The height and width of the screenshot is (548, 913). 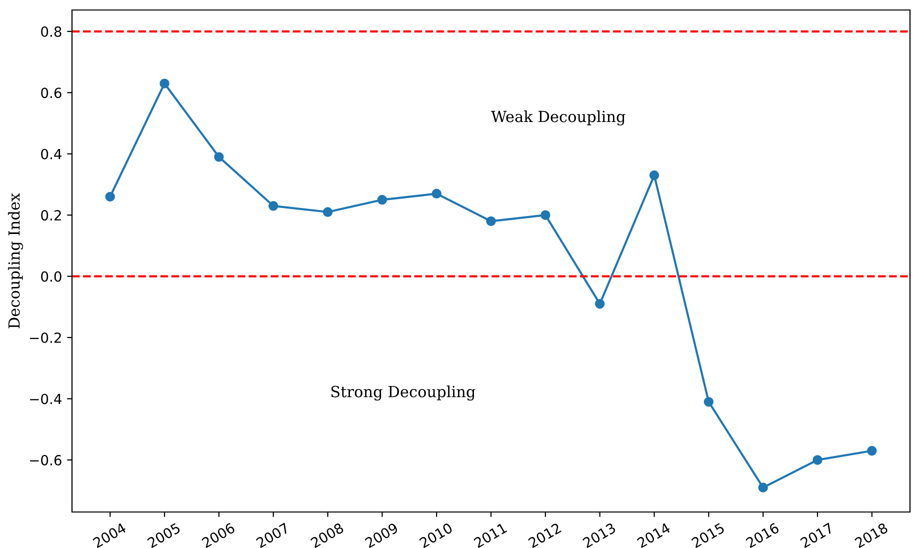 What do you see at coordinates (15, 260) in the screenshot?
I see `y-axis-title: Decoupling Index` at bounding box center [15, 260].